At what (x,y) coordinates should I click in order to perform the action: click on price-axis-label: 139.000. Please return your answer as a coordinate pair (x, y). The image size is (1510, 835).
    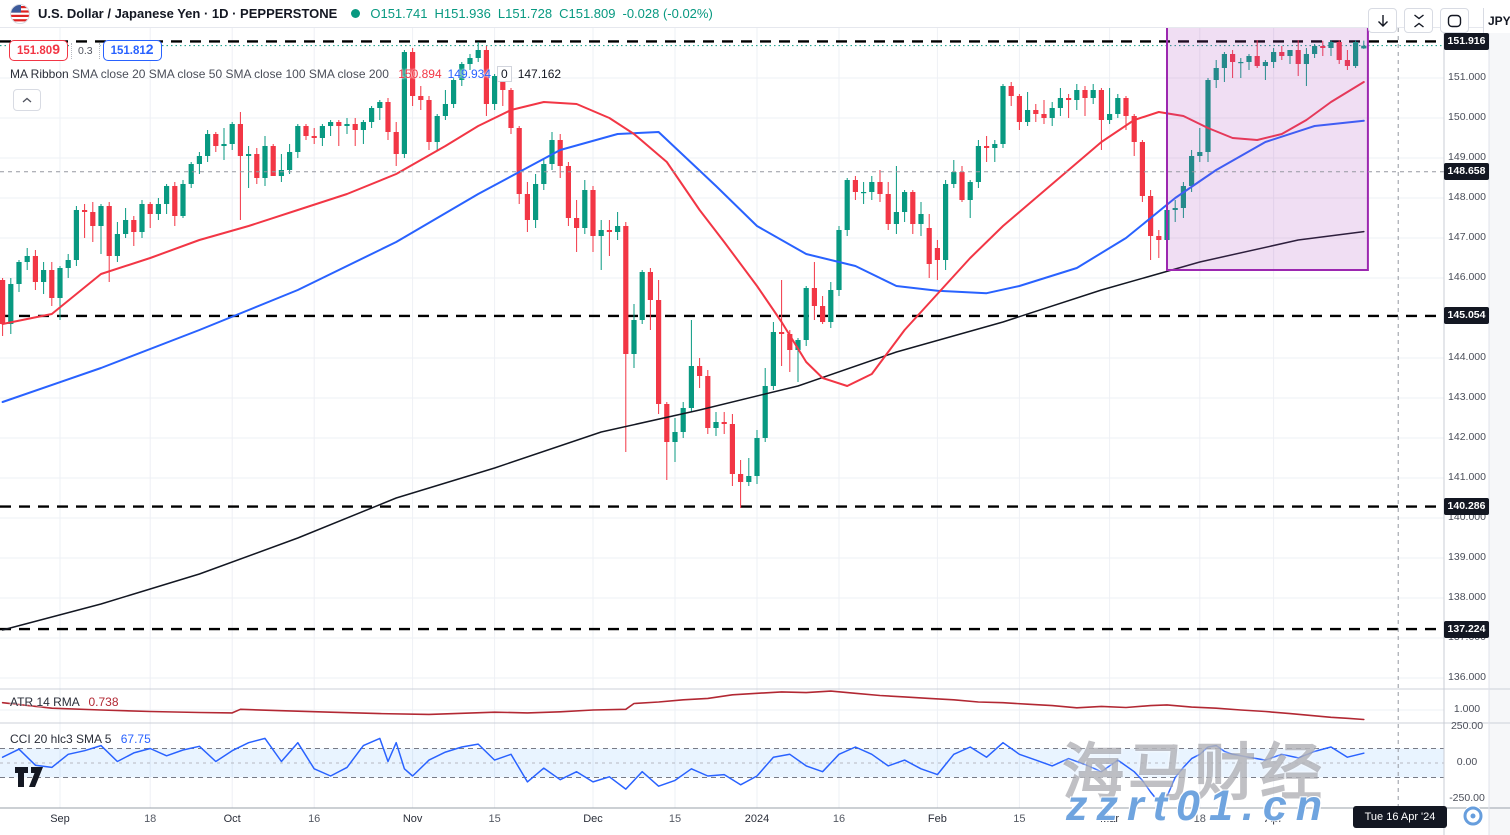
    Looking at the image, I should click on (1467, 557).